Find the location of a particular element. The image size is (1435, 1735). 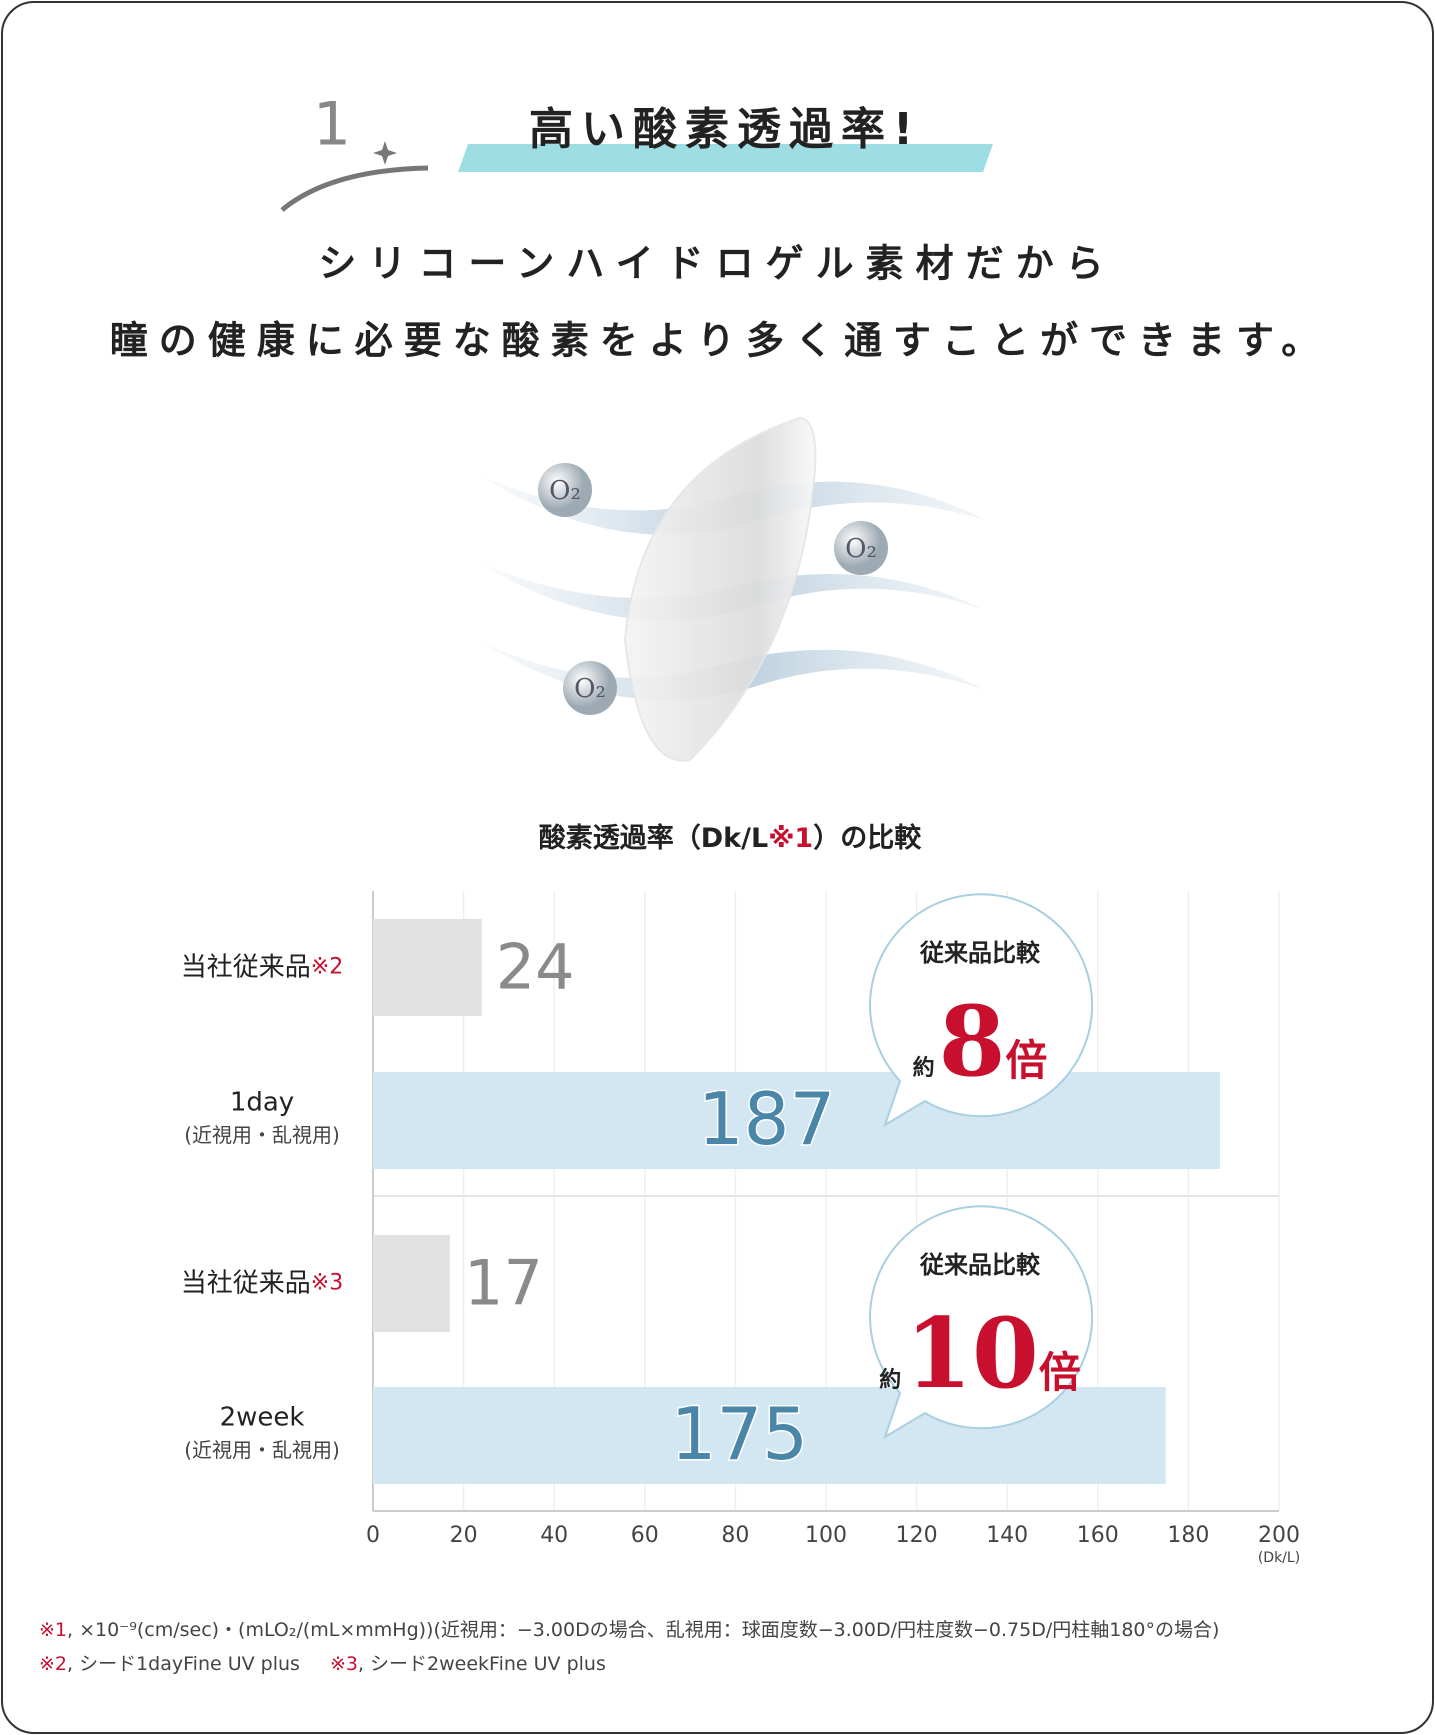

x-tick-label: 120 is located at coordinates (917, 1535).